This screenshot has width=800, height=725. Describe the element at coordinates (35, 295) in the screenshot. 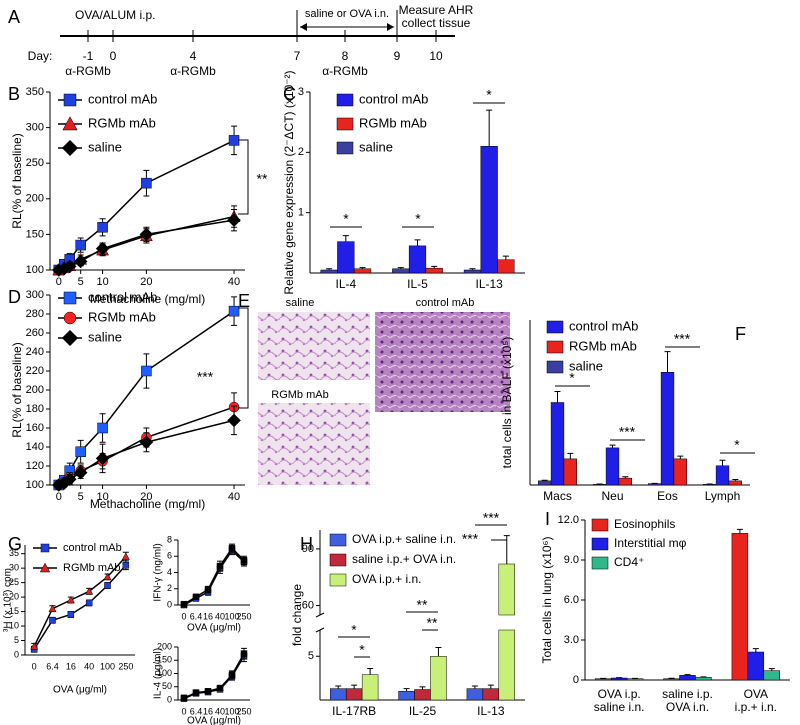

I see `y-tick-label: 300` at that location.